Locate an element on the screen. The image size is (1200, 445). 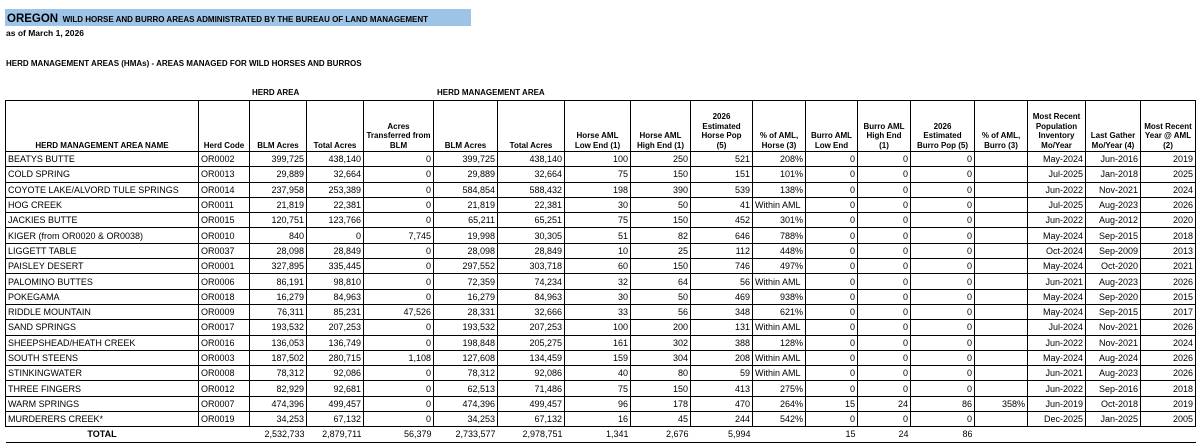
cell: 28,849 is located at coordinates (531, 251).